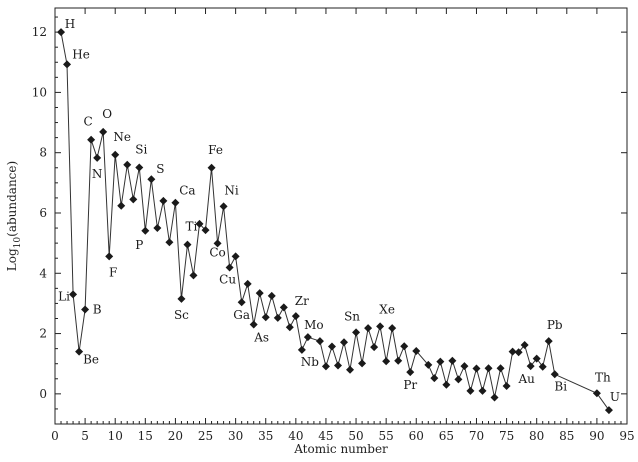 Image resolution: width=638 pixels, height=462 pixels. Describe the element at coordinates (476, 436) in the screenshot. I see `x-tick-label: 70` at that location.